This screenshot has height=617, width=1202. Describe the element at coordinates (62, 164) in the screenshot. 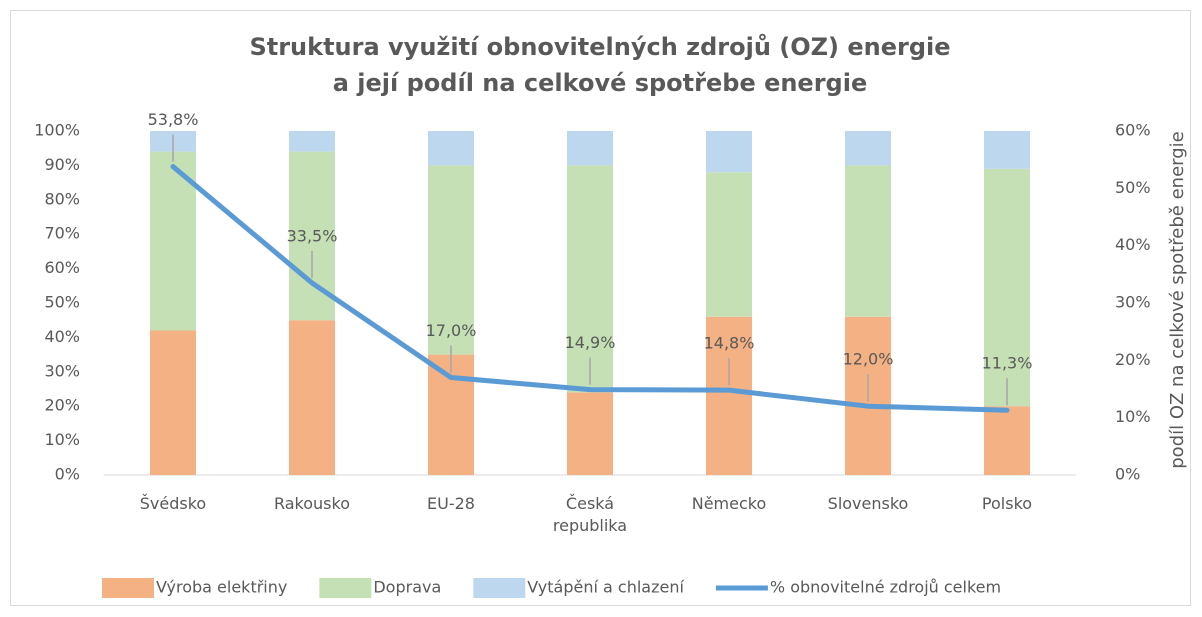

I see `y-tick-label: 90%` at that location.